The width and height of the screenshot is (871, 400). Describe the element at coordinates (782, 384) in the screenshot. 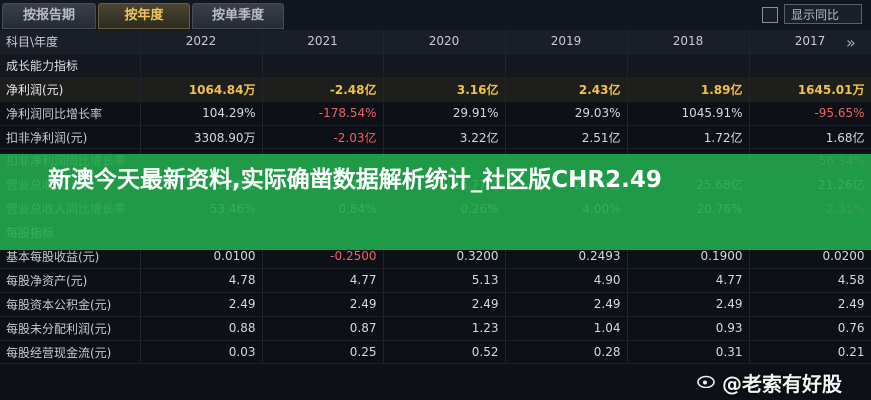

I see `watermark: @老索有好股` at that location.